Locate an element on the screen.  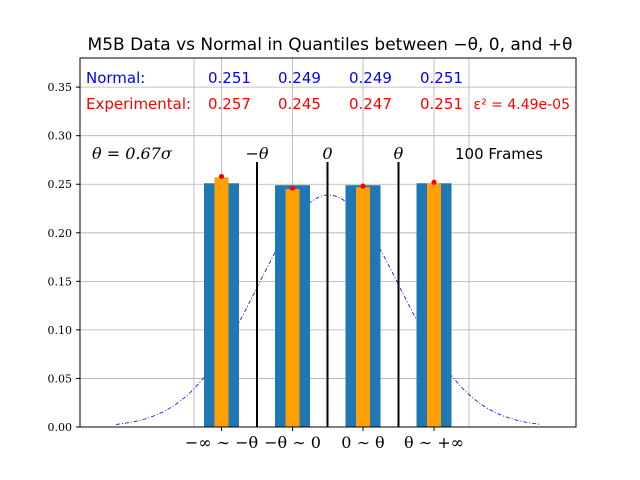
experimental-value-1: 0.245 is located at coordinates (299, 104).